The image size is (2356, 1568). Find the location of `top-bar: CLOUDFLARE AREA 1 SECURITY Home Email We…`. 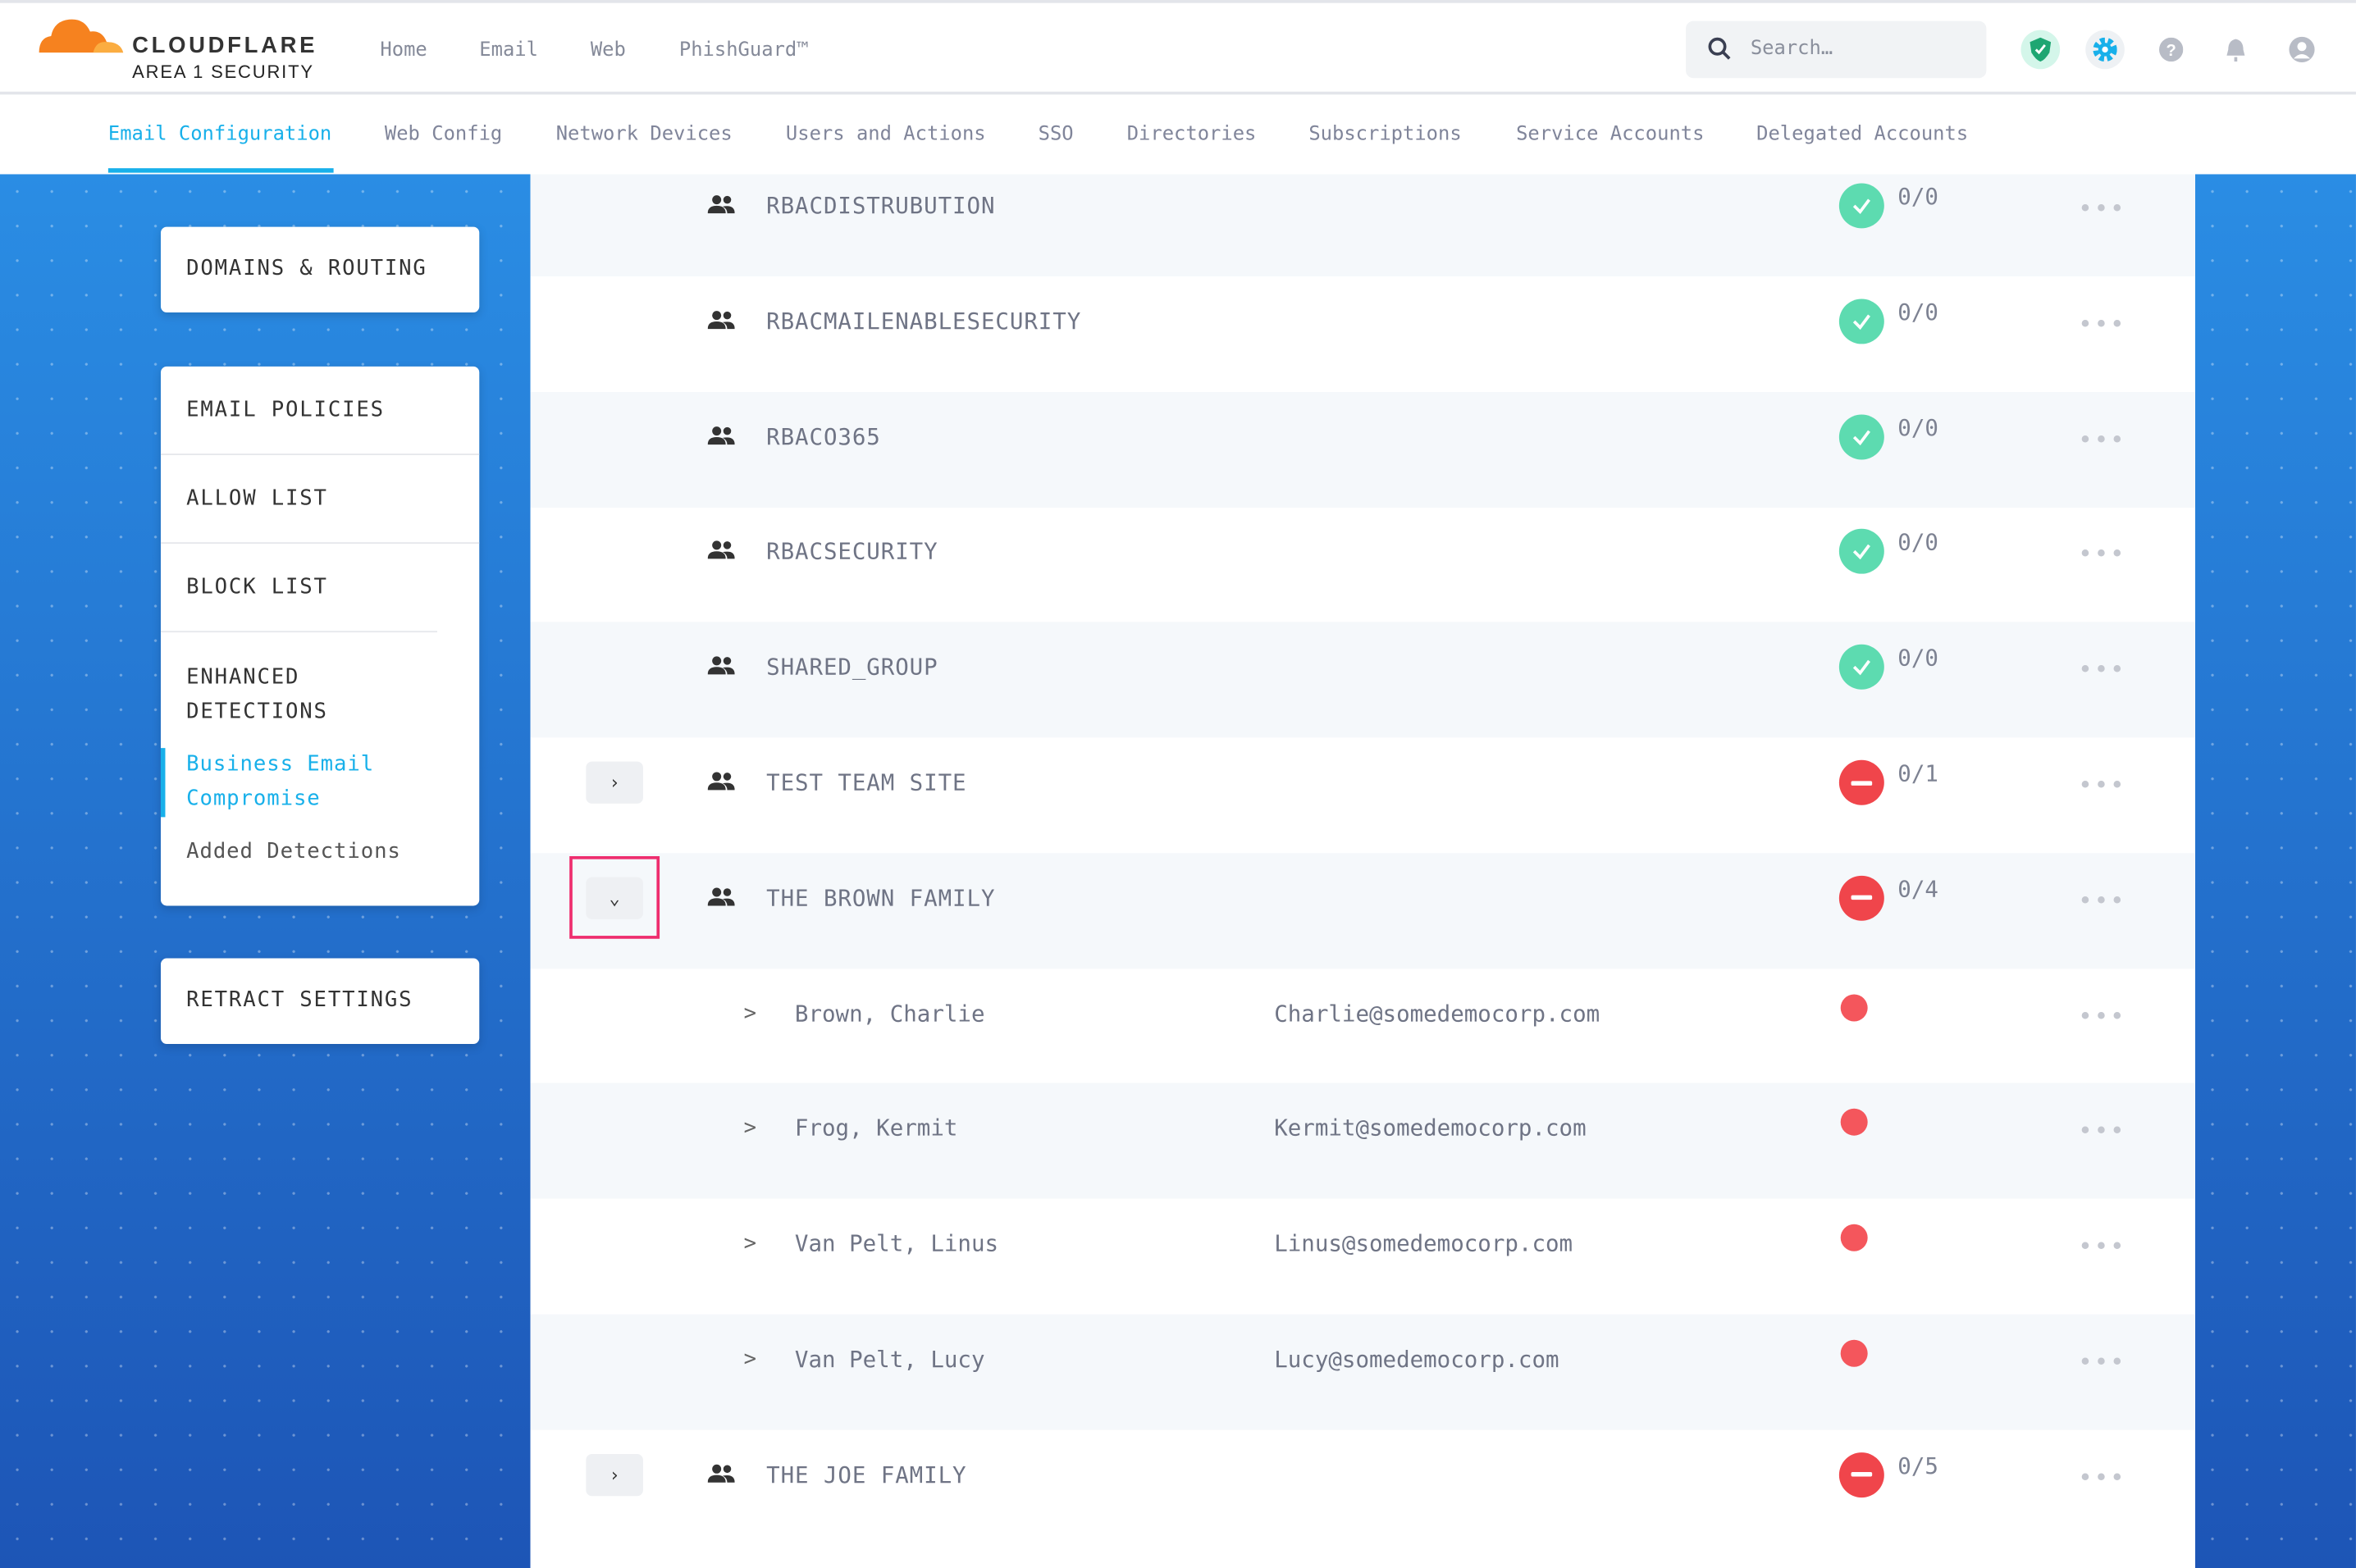

top-bar: CLOUDFLARE AREA 1 SECURITY Home Email We… is located at coordinates (1178, 48).